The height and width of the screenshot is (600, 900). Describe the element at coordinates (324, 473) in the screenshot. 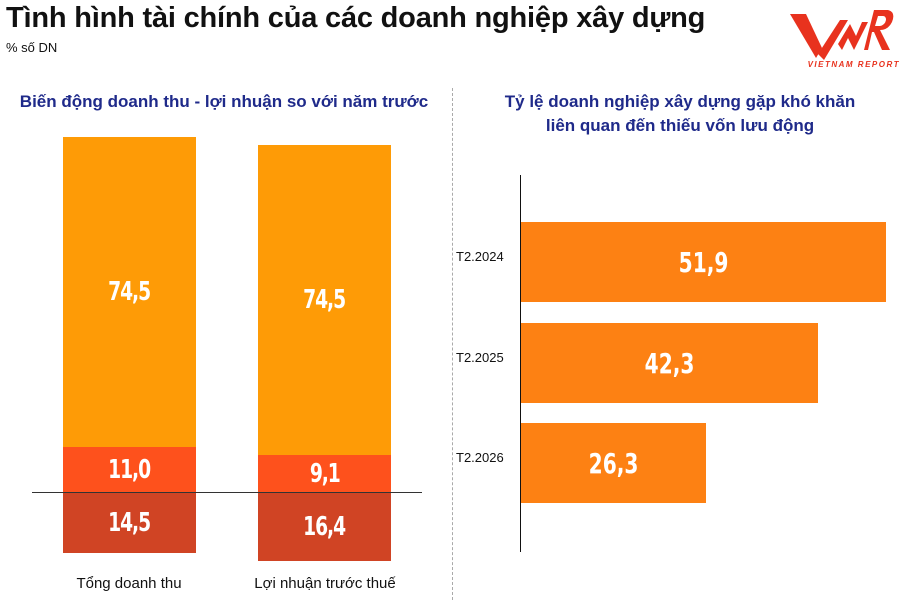

I see `bar-profit-unchanged: 9,1` at that location.